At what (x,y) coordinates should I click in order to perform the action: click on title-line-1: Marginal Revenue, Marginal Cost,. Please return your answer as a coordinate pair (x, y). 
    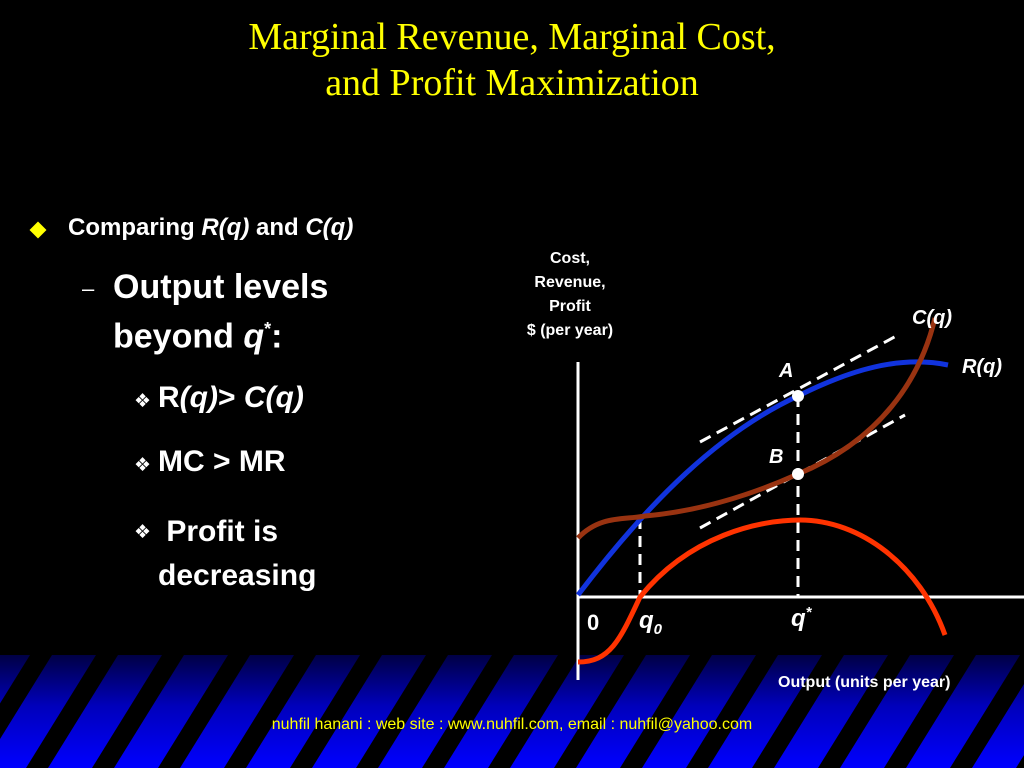
    Looking at the image, I should click on (512, 37).